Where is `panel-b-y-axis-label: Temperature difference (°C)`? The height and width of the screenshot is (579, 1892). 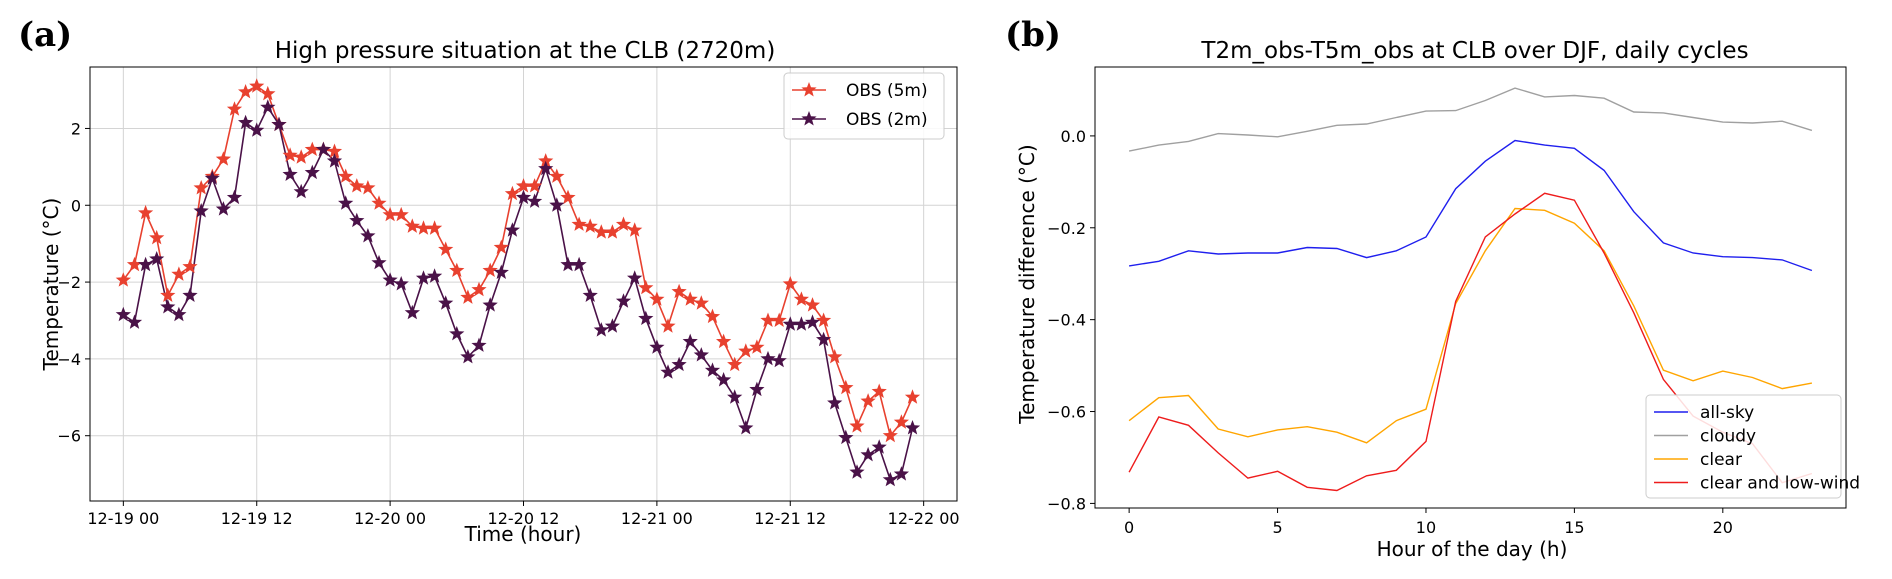 panel-b-y-axis-label: Temperature difference (°C) is located at coordinates (1027, 284).